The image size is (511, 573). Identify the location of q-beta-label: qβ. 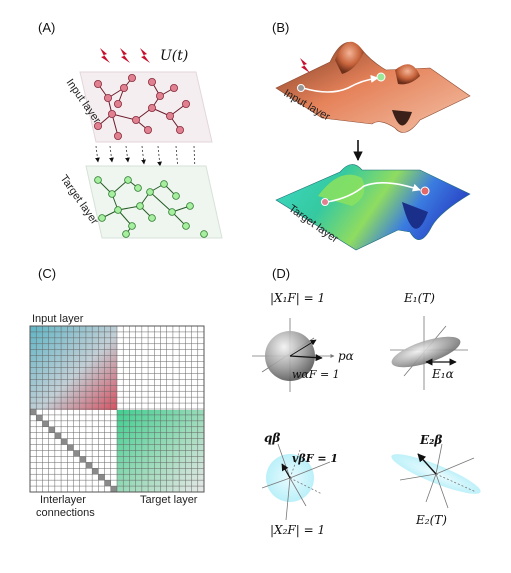
(272, 438).